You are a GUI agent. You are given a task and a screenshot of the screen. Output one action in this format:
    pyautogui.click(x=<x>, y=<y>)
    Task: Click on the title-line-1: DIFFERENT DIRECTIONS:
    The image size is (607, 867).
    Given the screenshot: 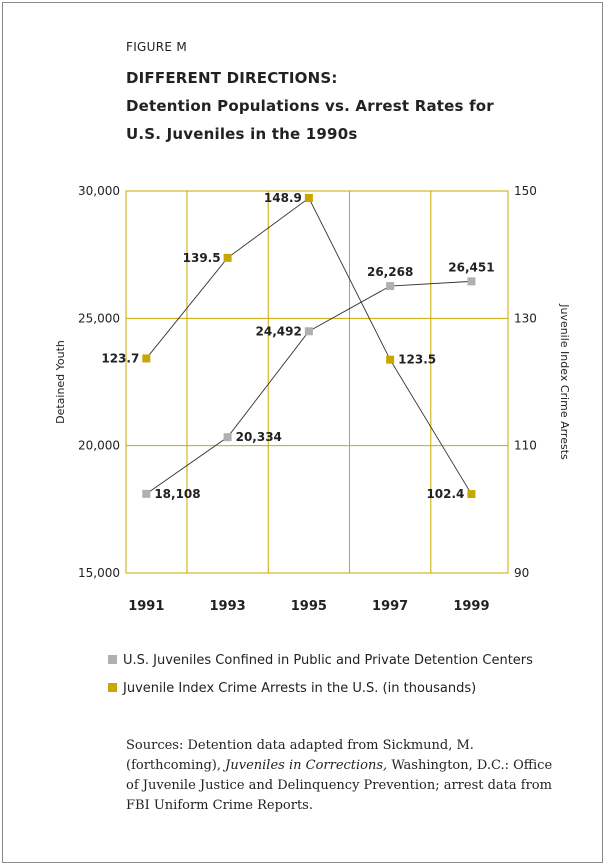 What is the action you would take?
    pyautogui.click(x=232, y=78)
    